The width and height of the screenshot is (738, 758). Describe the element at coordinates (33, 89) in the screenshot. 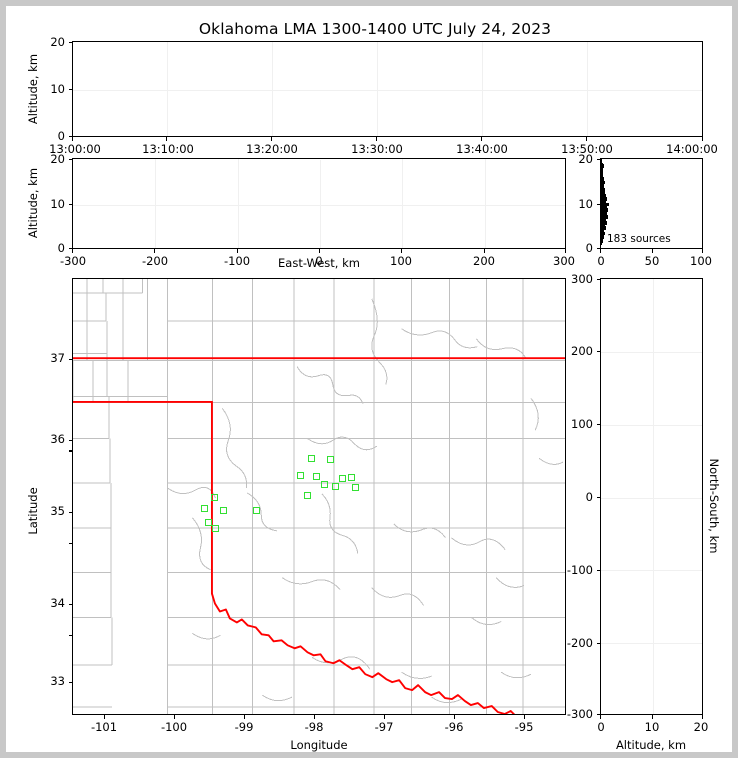

I see `panel-time-altitude-ylabel: Altitude, km` at that location.